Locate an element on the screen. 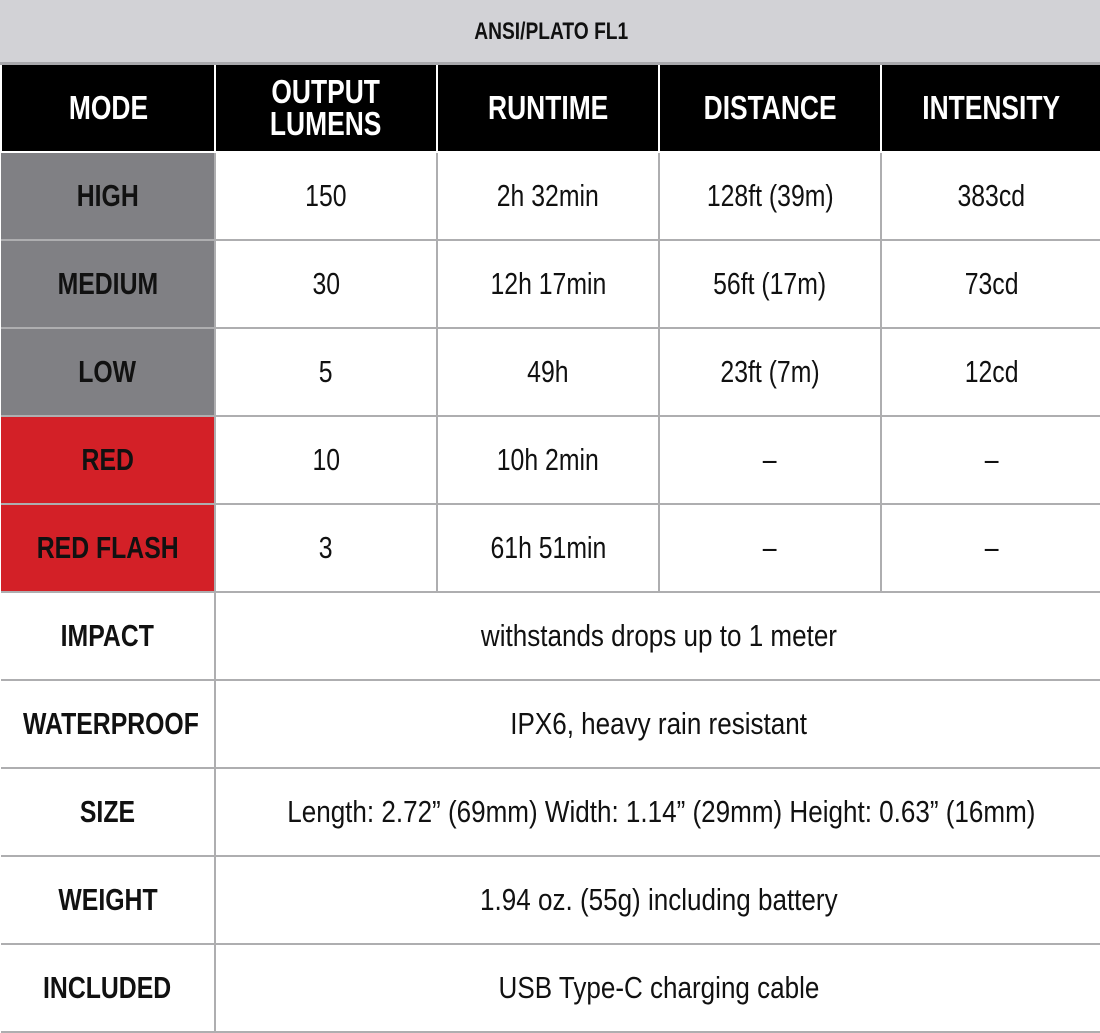 The image size is (1100, 1033). spec-label-text: WEIGHT is located at coordinates (107, 899).